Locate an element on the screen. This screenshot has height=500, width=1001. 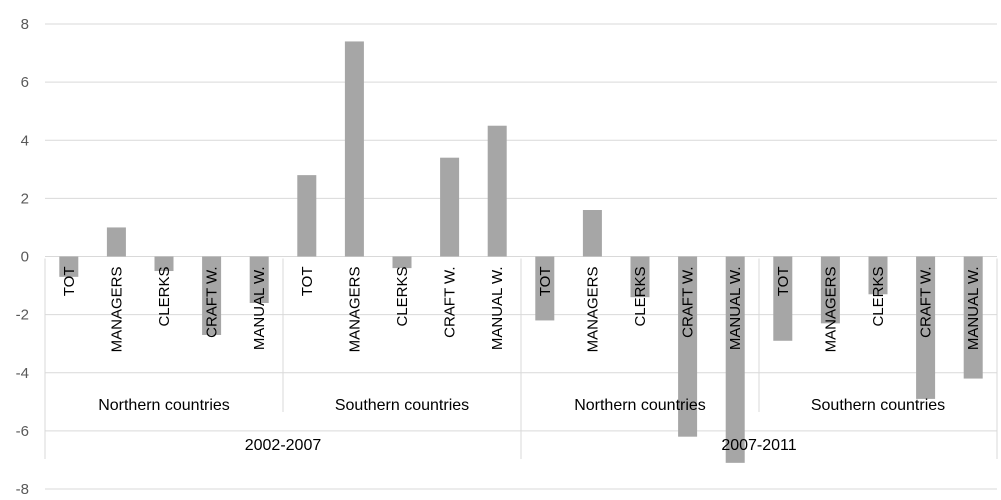
y-tick-label: -6 is located at coordinates (22, 431).